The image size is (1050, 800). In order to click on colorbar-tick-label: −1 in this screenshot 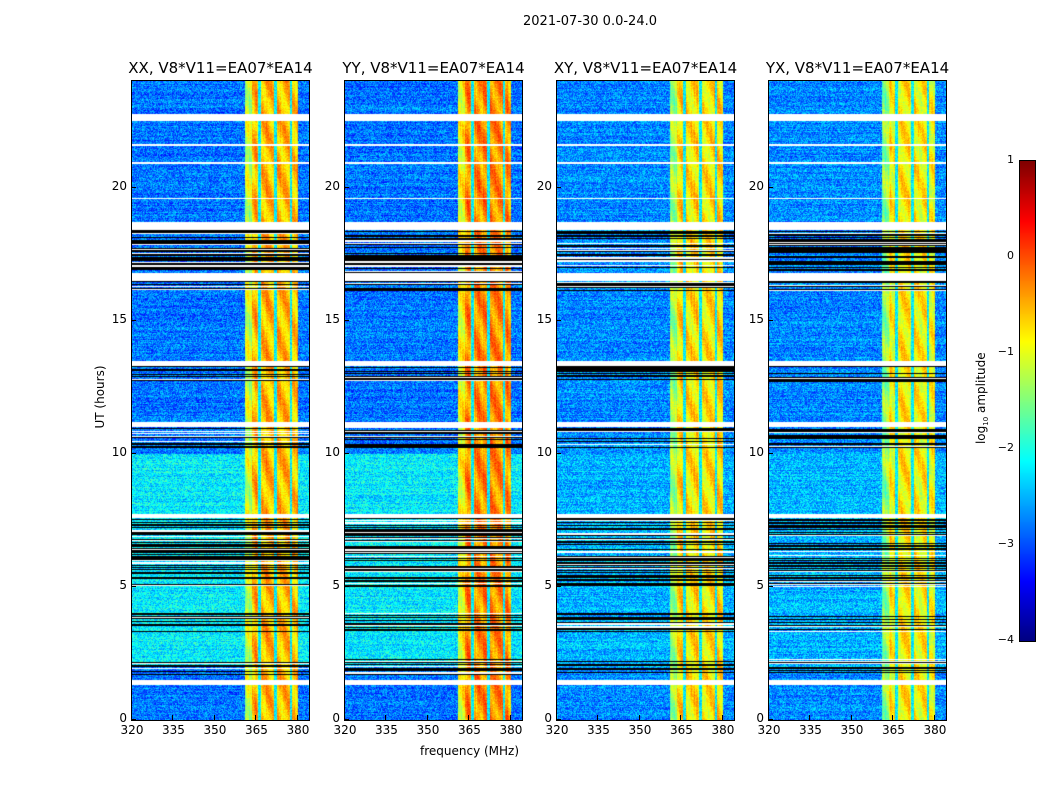, I will do `click(1005, 351)`.